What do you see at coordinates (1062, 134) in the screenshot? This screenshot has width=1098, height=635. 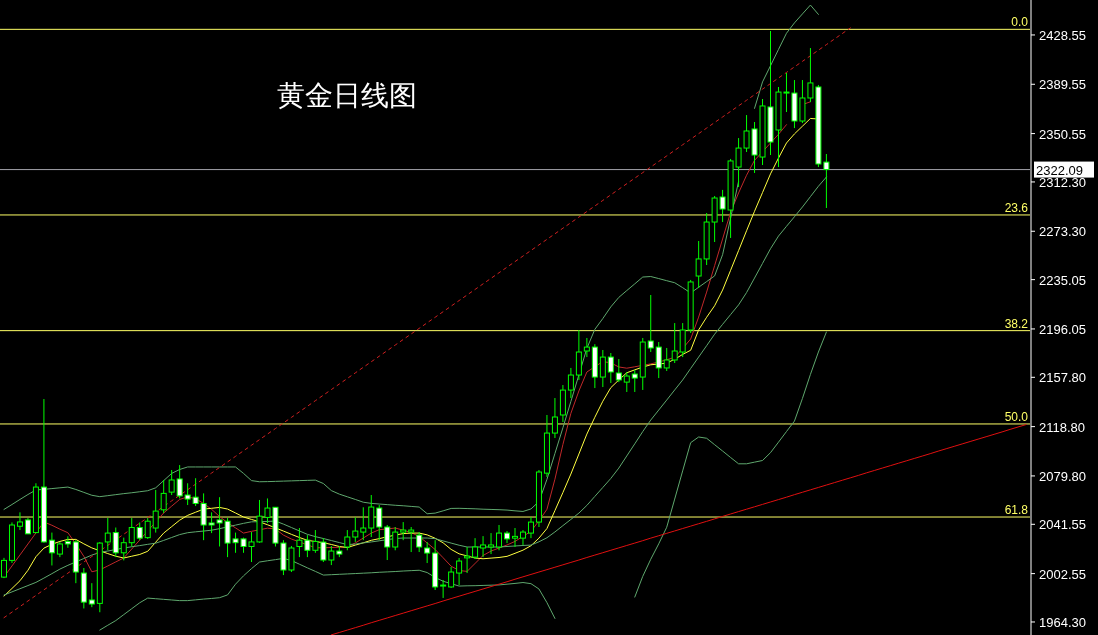 I see `y-tick-label: 2350.55` at bounding box center [1062, 134].